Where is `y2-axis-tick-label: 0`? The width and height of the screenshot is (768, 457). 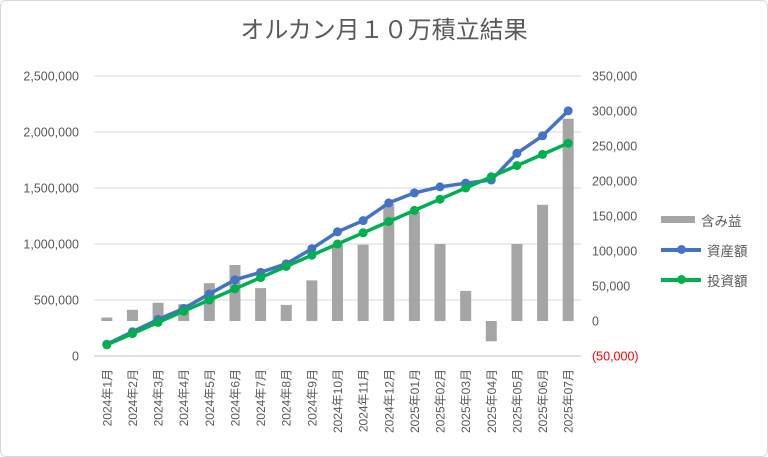
y2-axis-tick-label: 0 is located at coordinates (595, 322).